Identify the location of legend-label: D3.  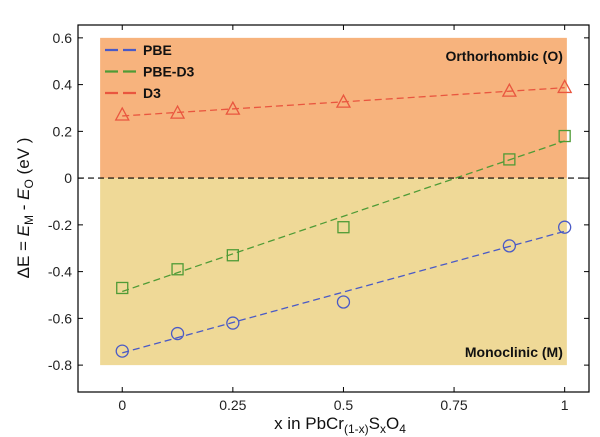
(152, 93).